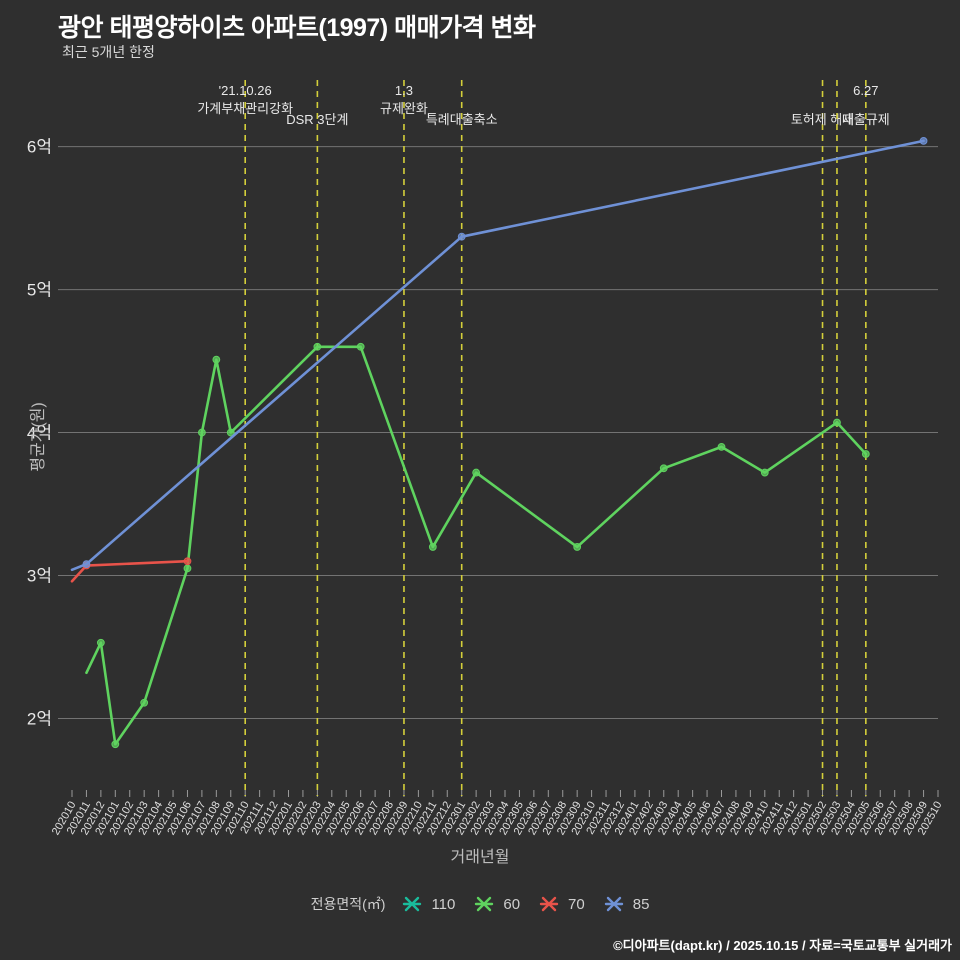 Image resolution: width=960 pixels, height=960 pixels. I want to click on legend-label: 85, so click(641, 904).